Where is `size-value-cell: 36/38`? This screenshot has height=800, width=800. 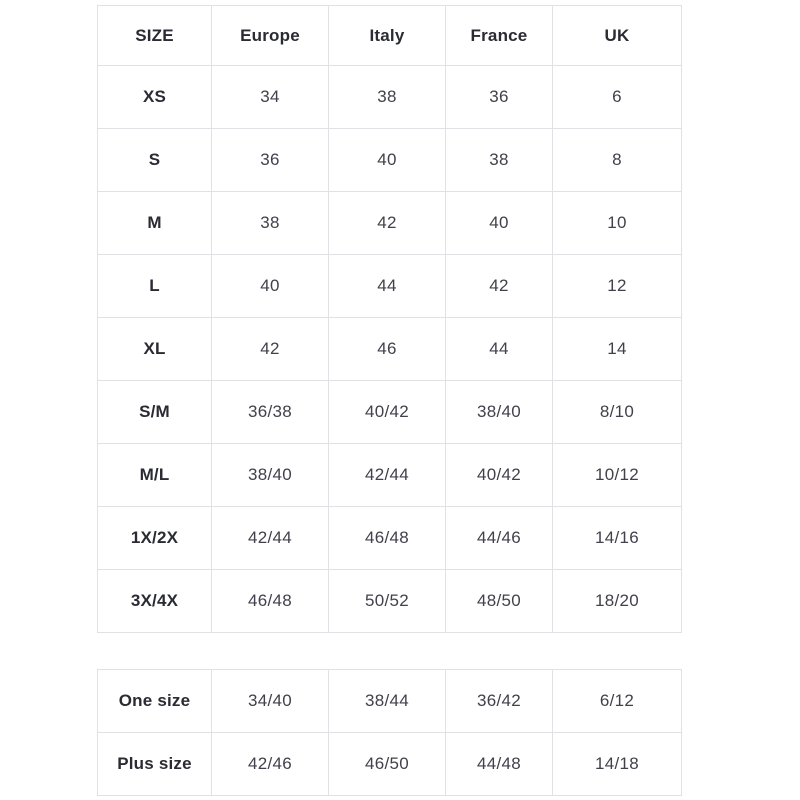 size-value-cell: 36/38 is located at coordinates (270, 412).